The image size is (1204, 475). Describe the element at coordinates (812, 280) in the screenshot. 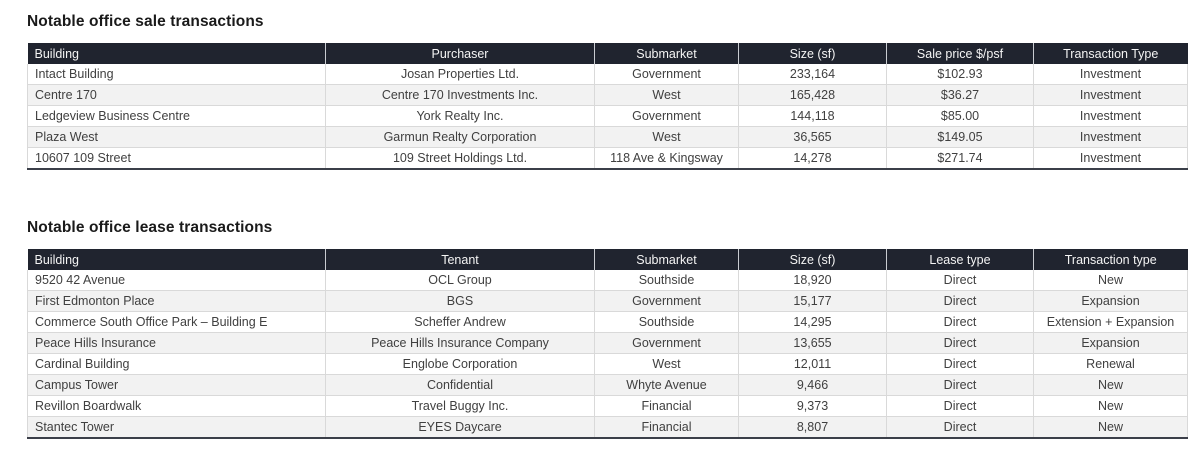

I see `table-cell: 18,920` at that location.